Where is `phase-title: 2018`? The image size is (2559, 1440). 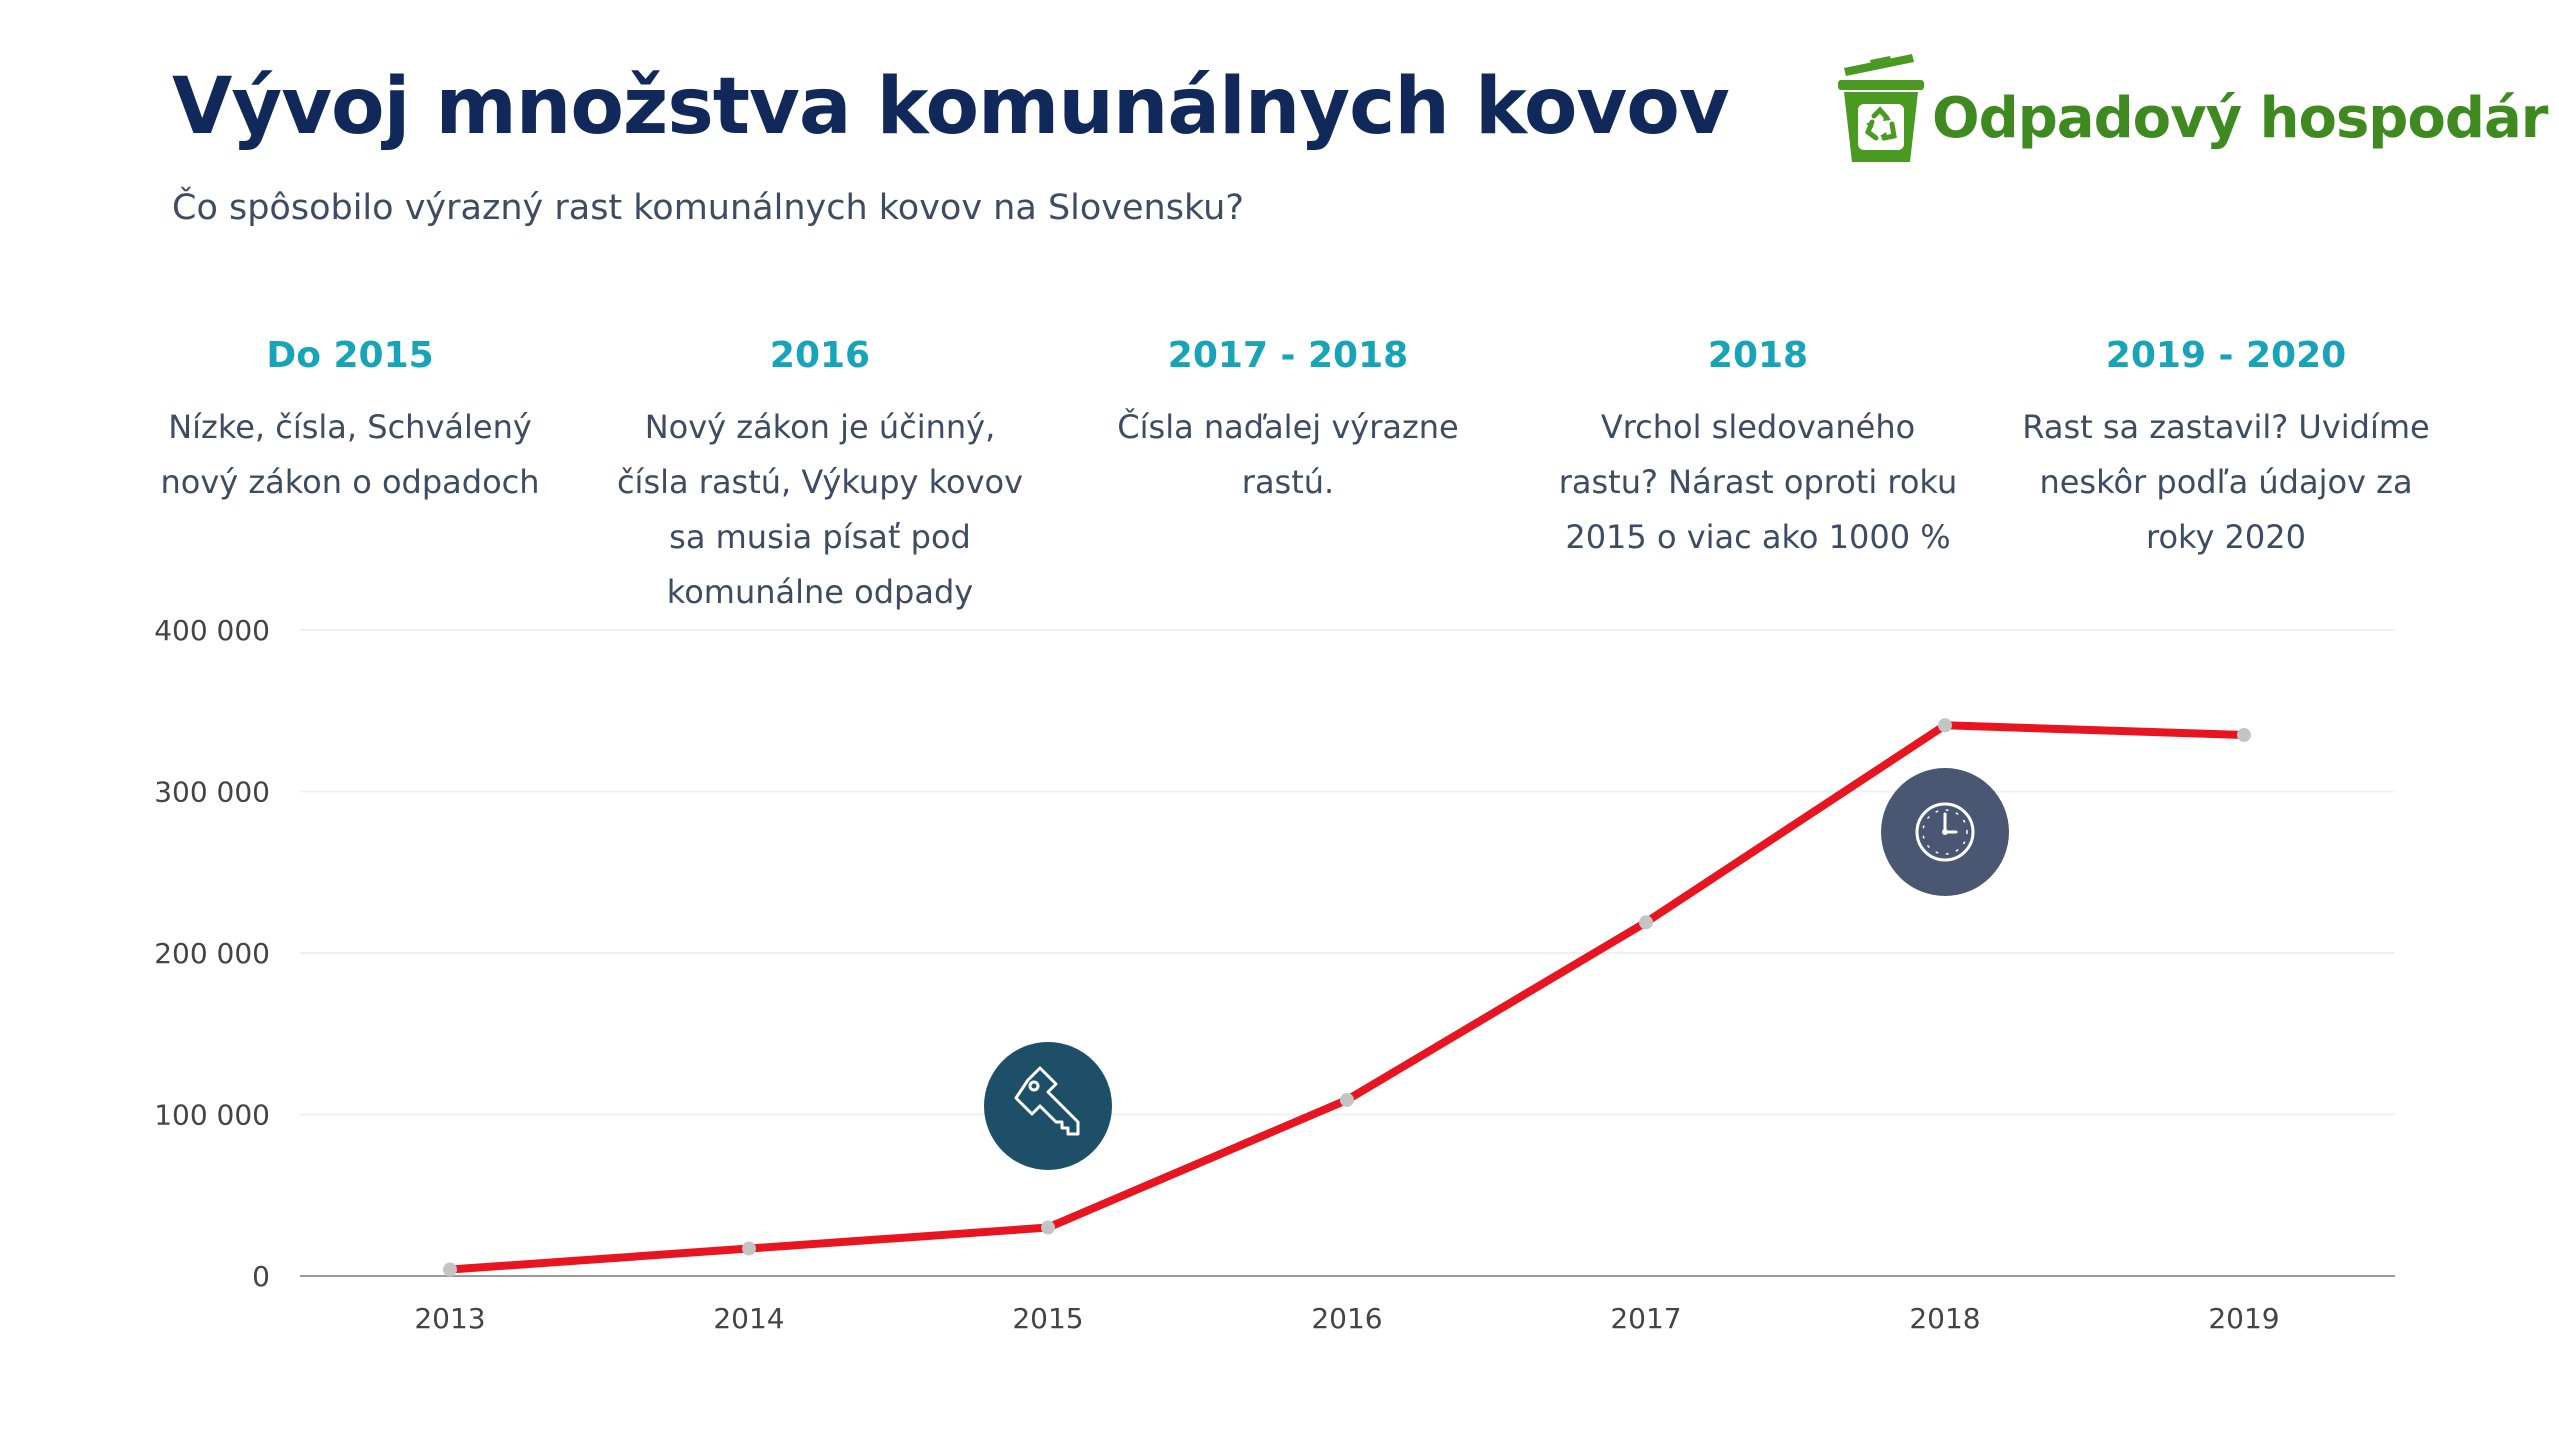
phase-title: 2018 is located at coordinates (1758, 355).